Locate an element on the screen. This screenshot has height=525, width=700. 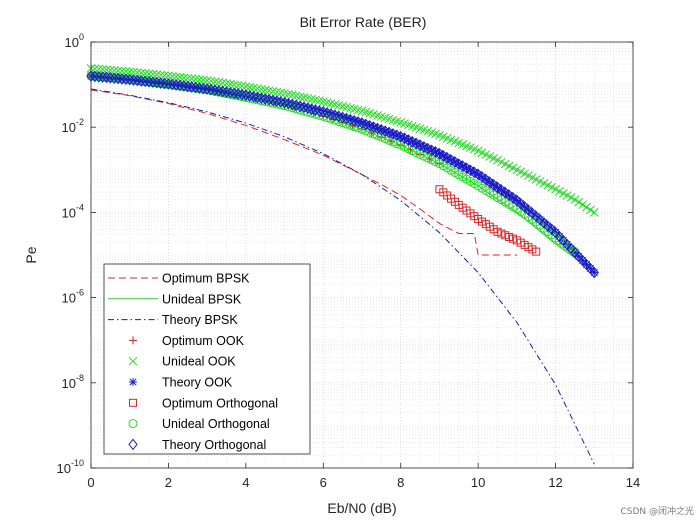
y-tick-label: 10⁻² is located at coordinates (73, 126).